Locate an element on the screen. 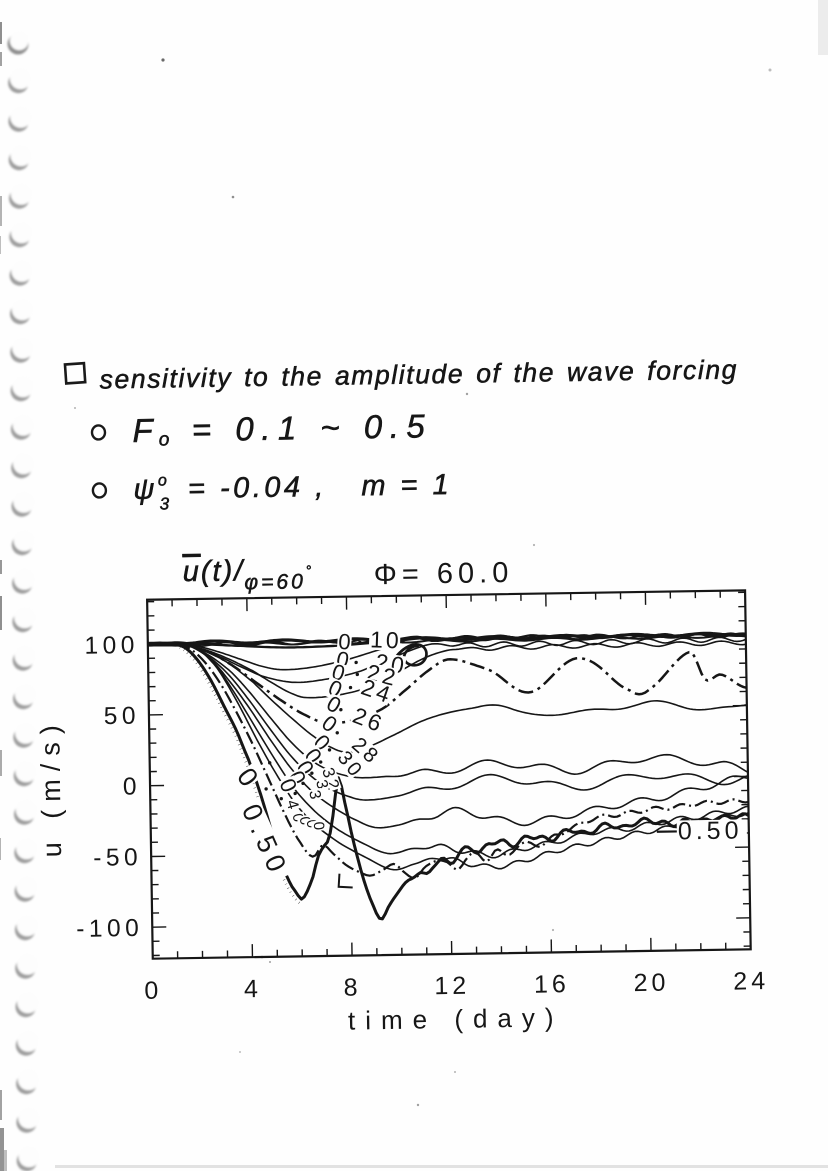  svg-text: -100 is located at coordinates (109, 929).